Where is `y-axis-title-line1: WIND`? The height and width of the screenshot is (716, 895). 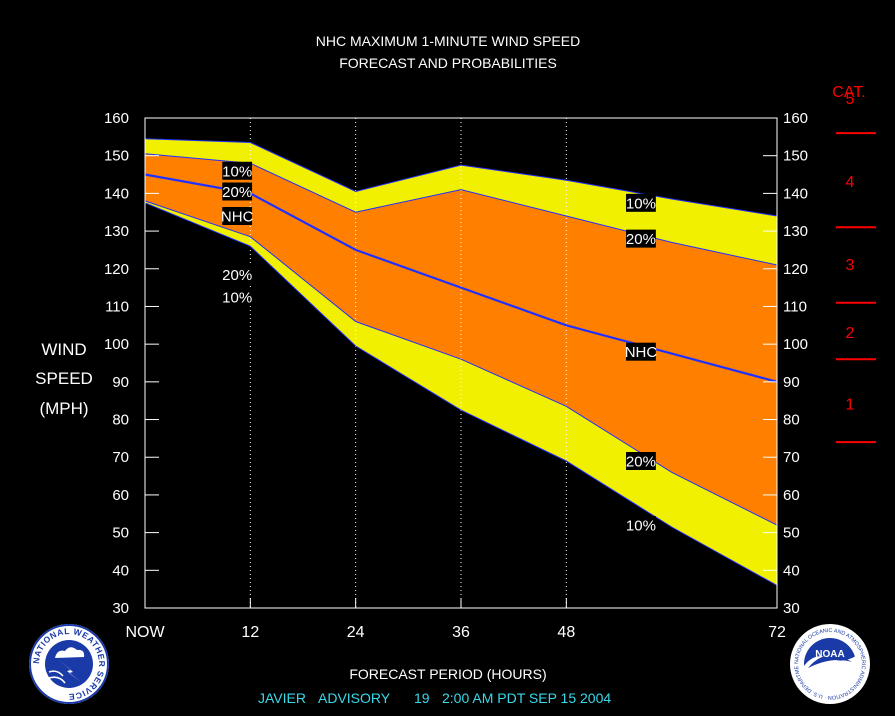
y-axis-title-line1: WIND is located at coordinates (63, 349).